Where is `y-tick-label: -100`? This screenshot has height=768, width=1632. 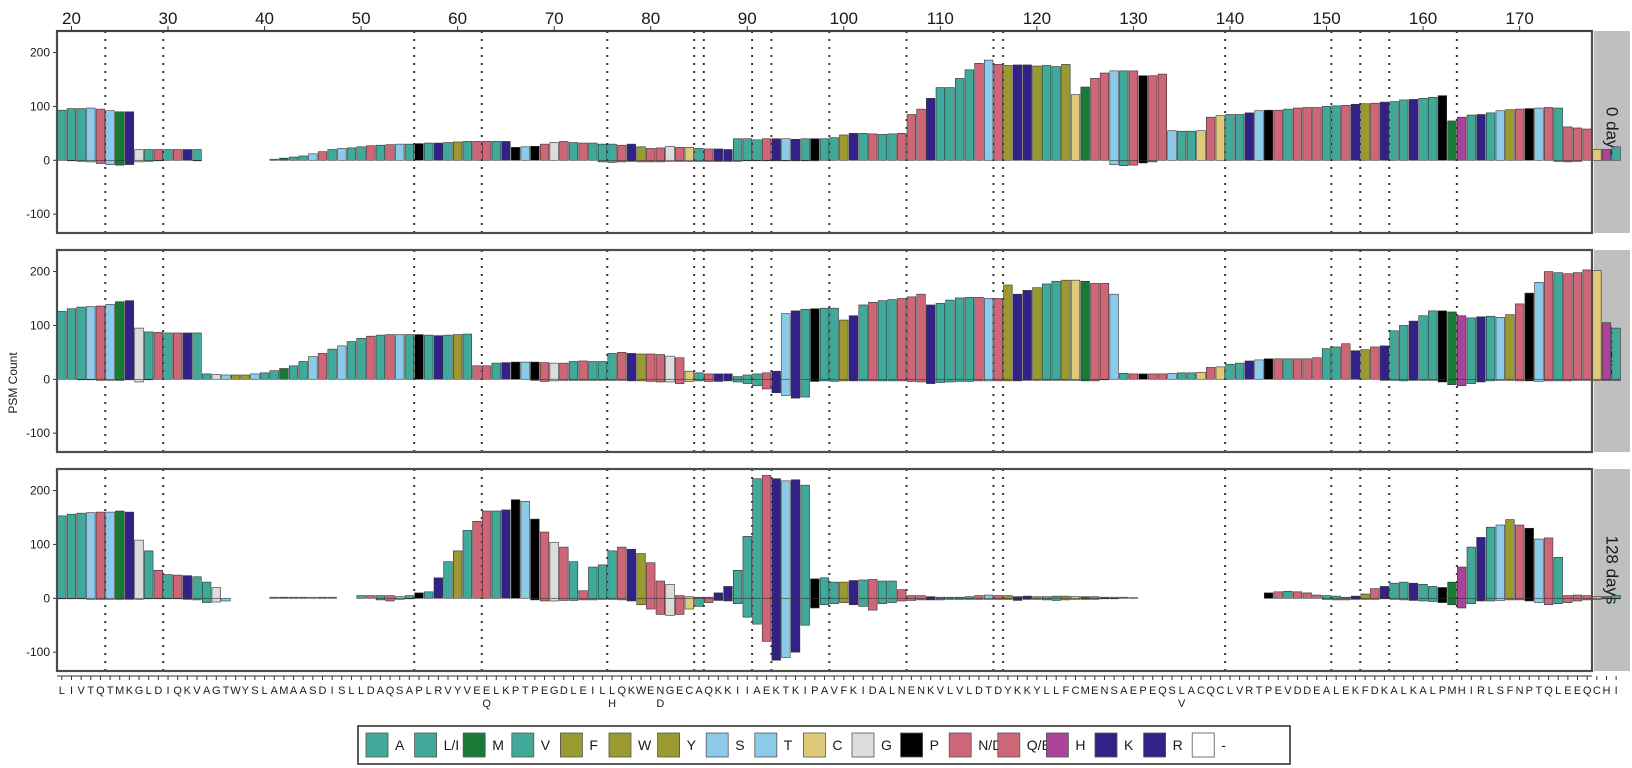 y-tick-label: -100 is located at coordinates (38, 214).